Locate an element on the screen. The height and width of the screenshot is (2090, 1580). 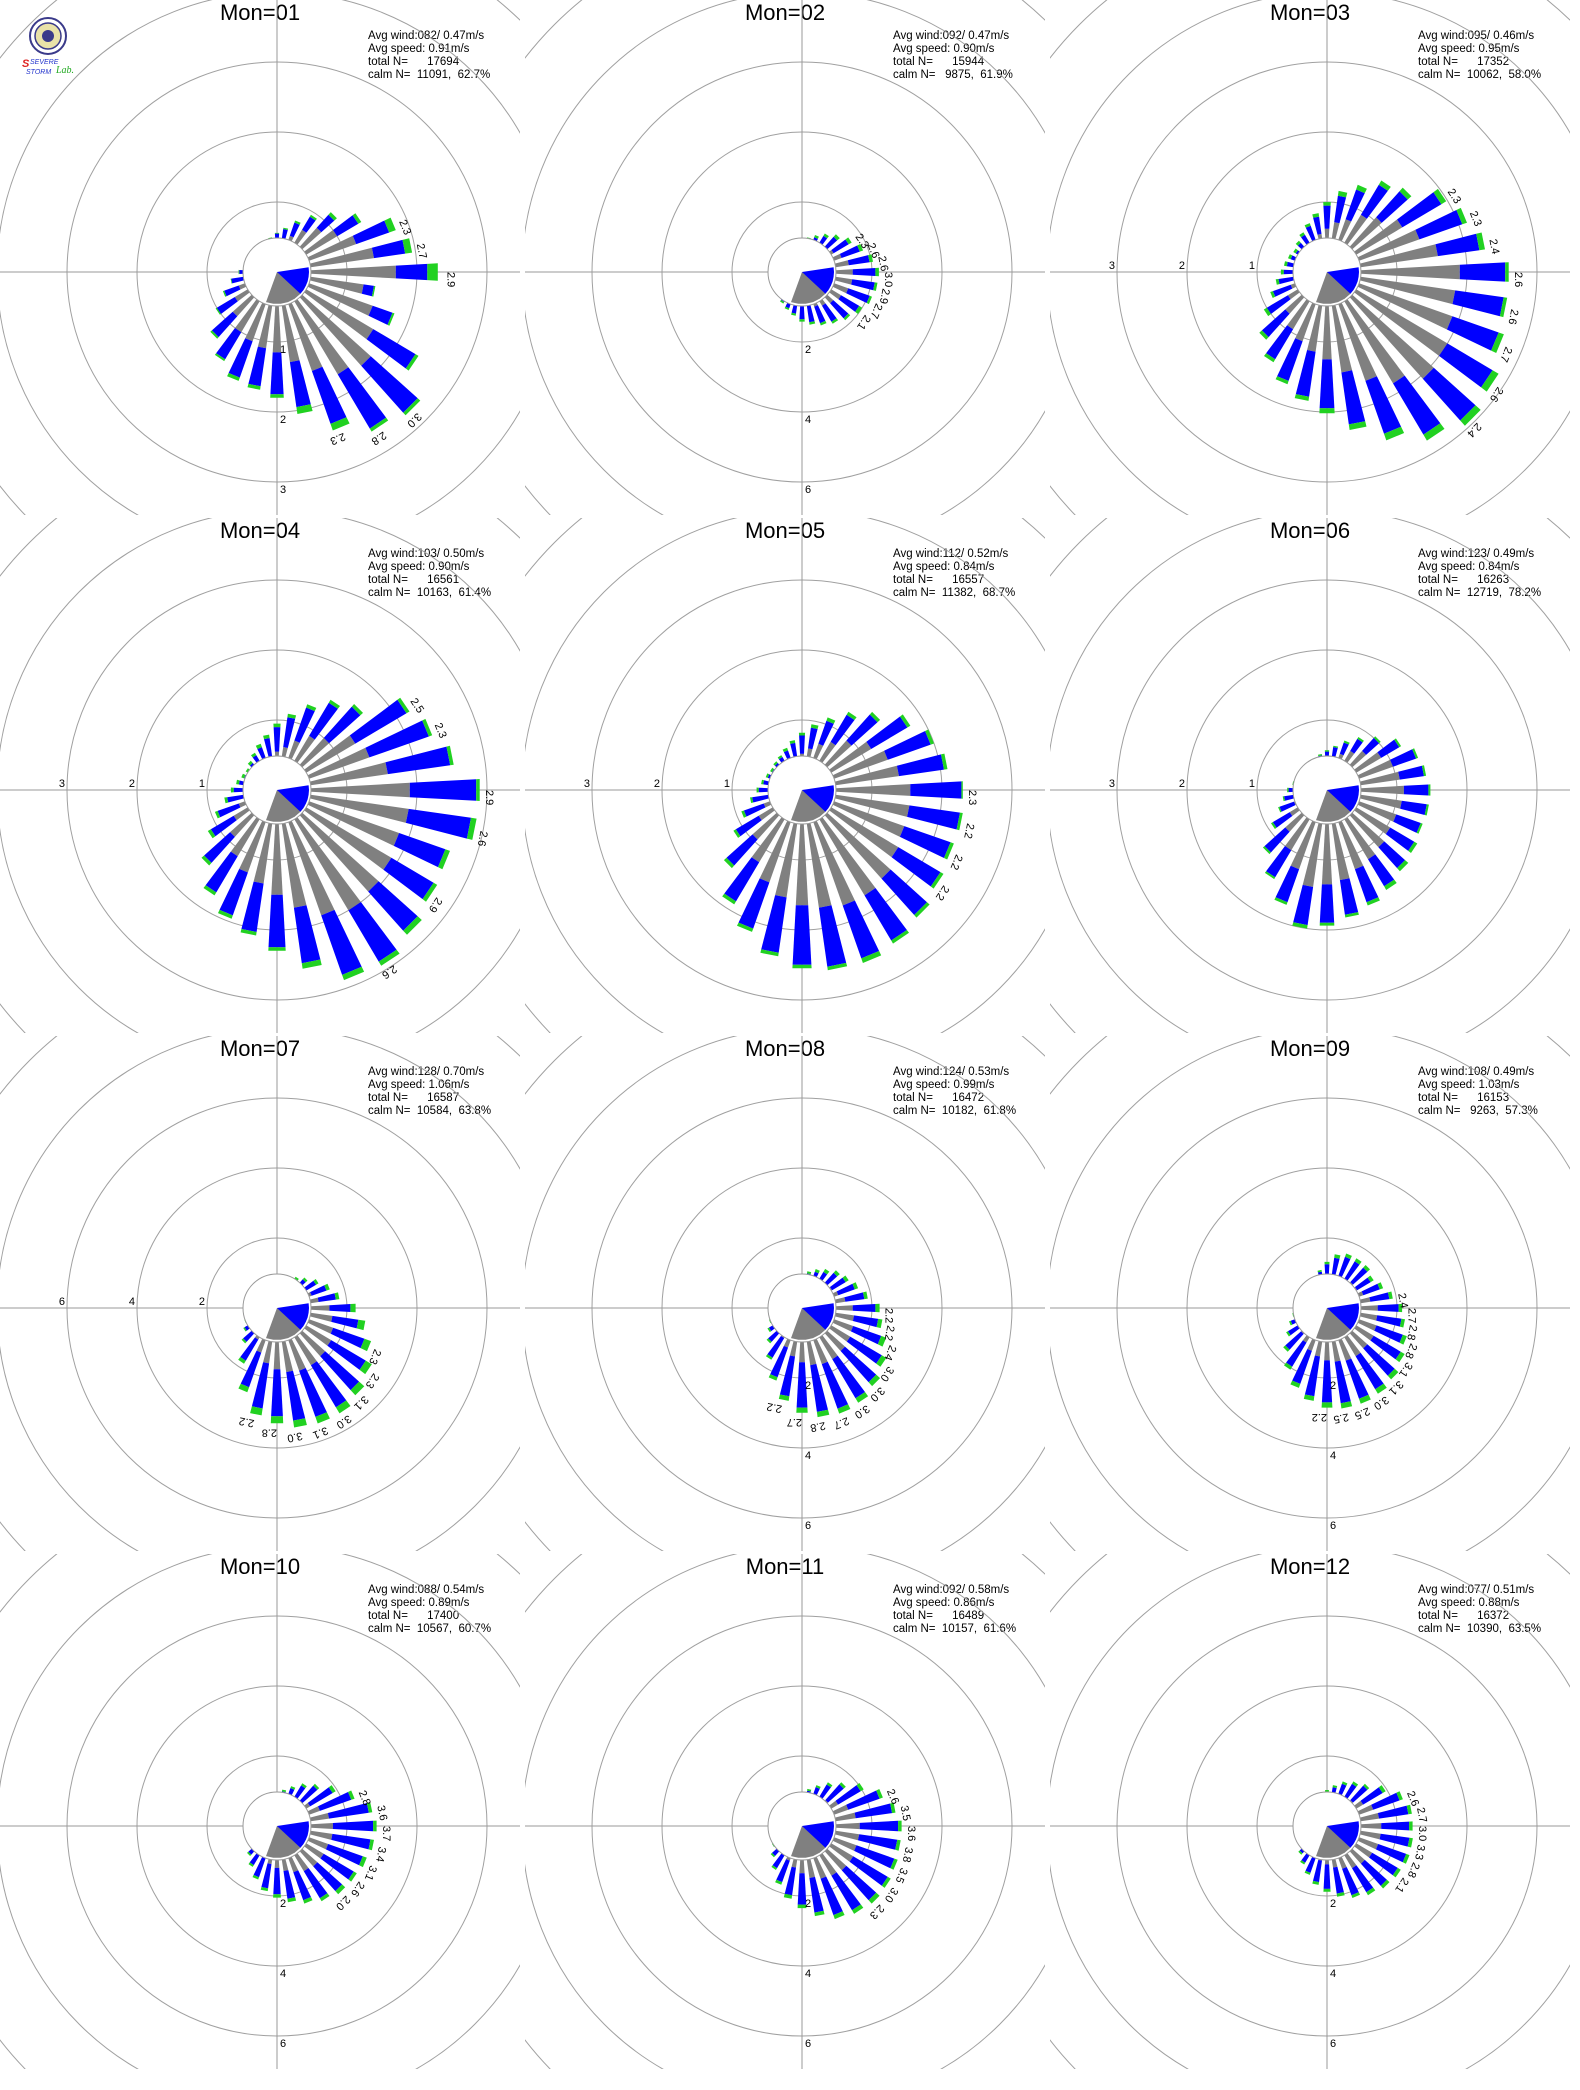
speed-label: 2.8 is located at coordinates (378, 438).